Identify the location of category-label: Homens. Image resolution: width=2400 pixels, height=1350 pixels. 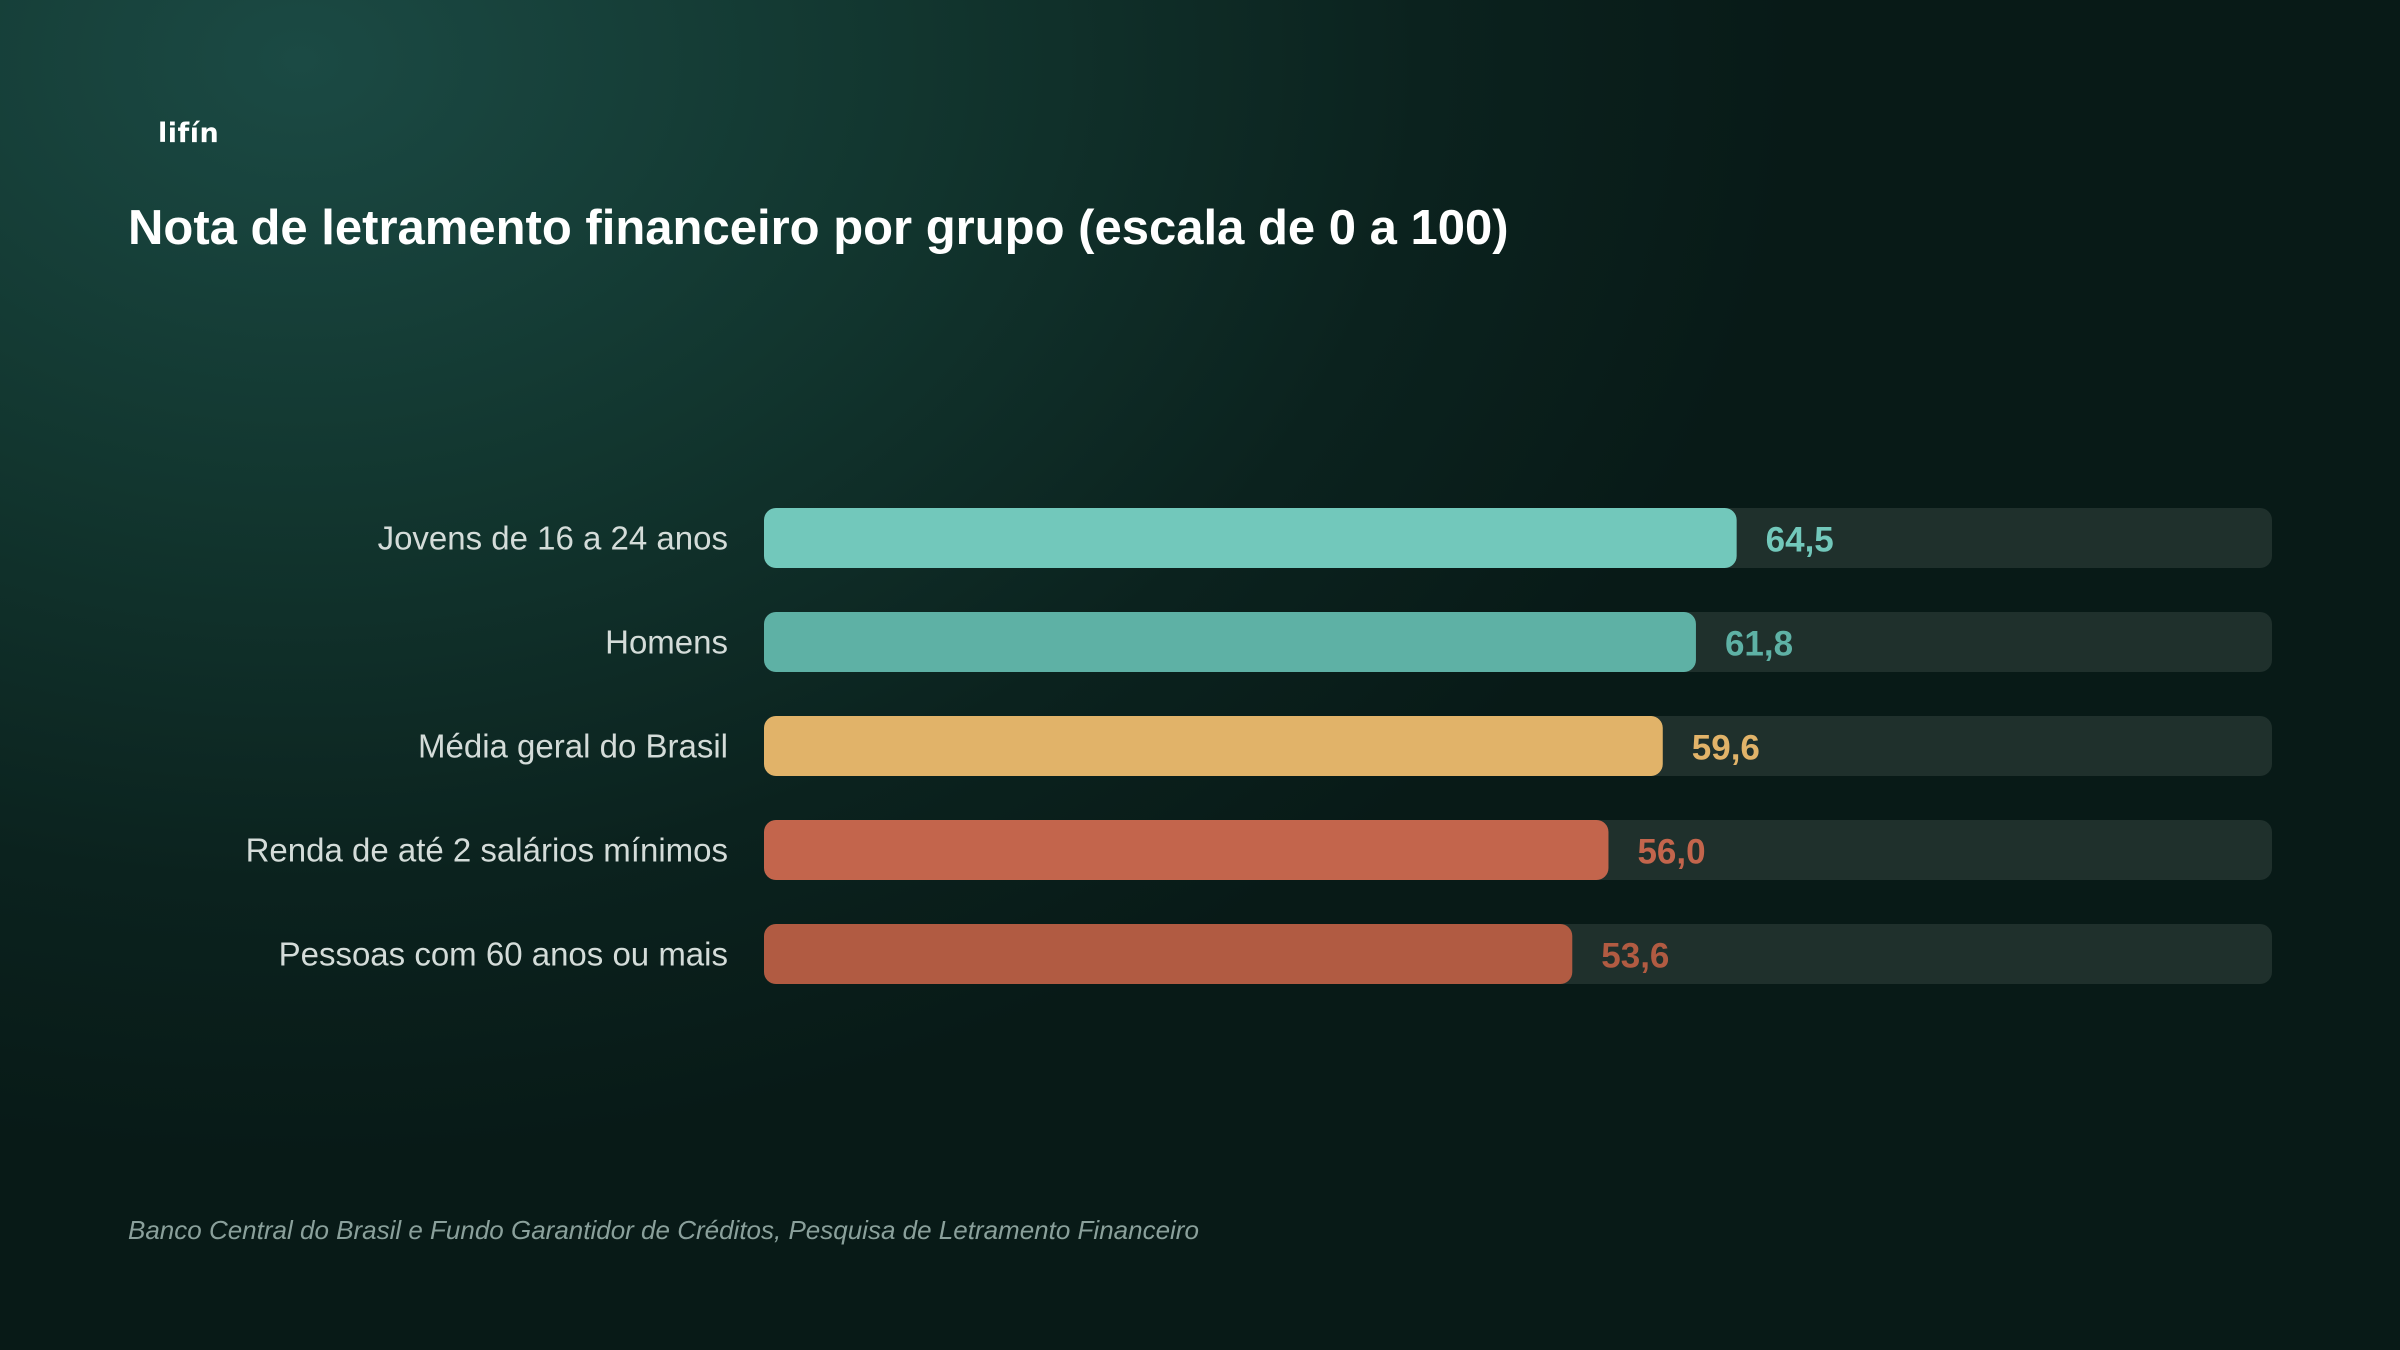
(666, 642).